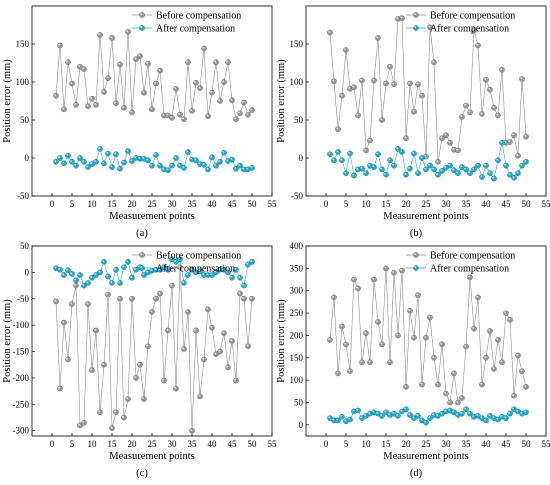 The image size is (550, 485). I want to click on y-tick-label: 50, so click(299, 120).